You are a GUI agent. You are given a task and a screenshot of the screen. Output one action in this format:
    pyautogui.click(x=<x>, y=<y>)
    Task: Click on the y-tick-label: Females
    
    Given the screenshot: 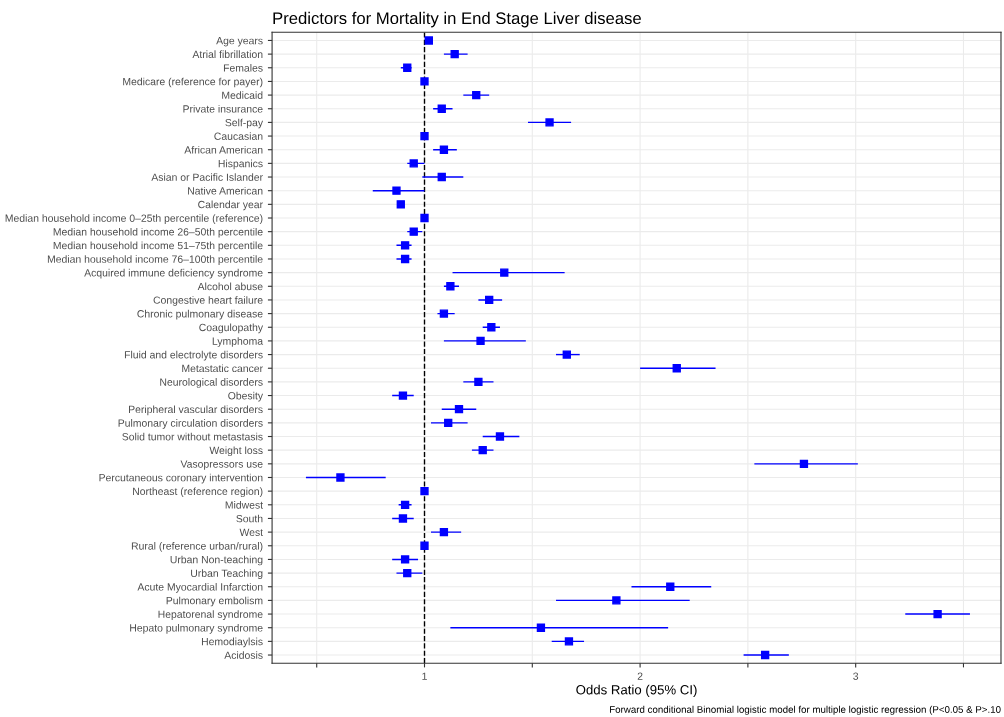 What is the action you would take?
    pyautogui.click(x=243, y=68)
    